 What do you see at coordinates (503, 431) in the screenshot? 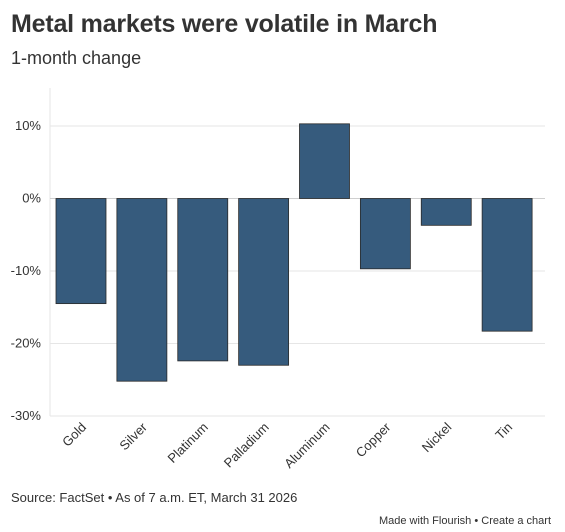
I see `x-tick-label: Tin` at bounding box center [503, 431].